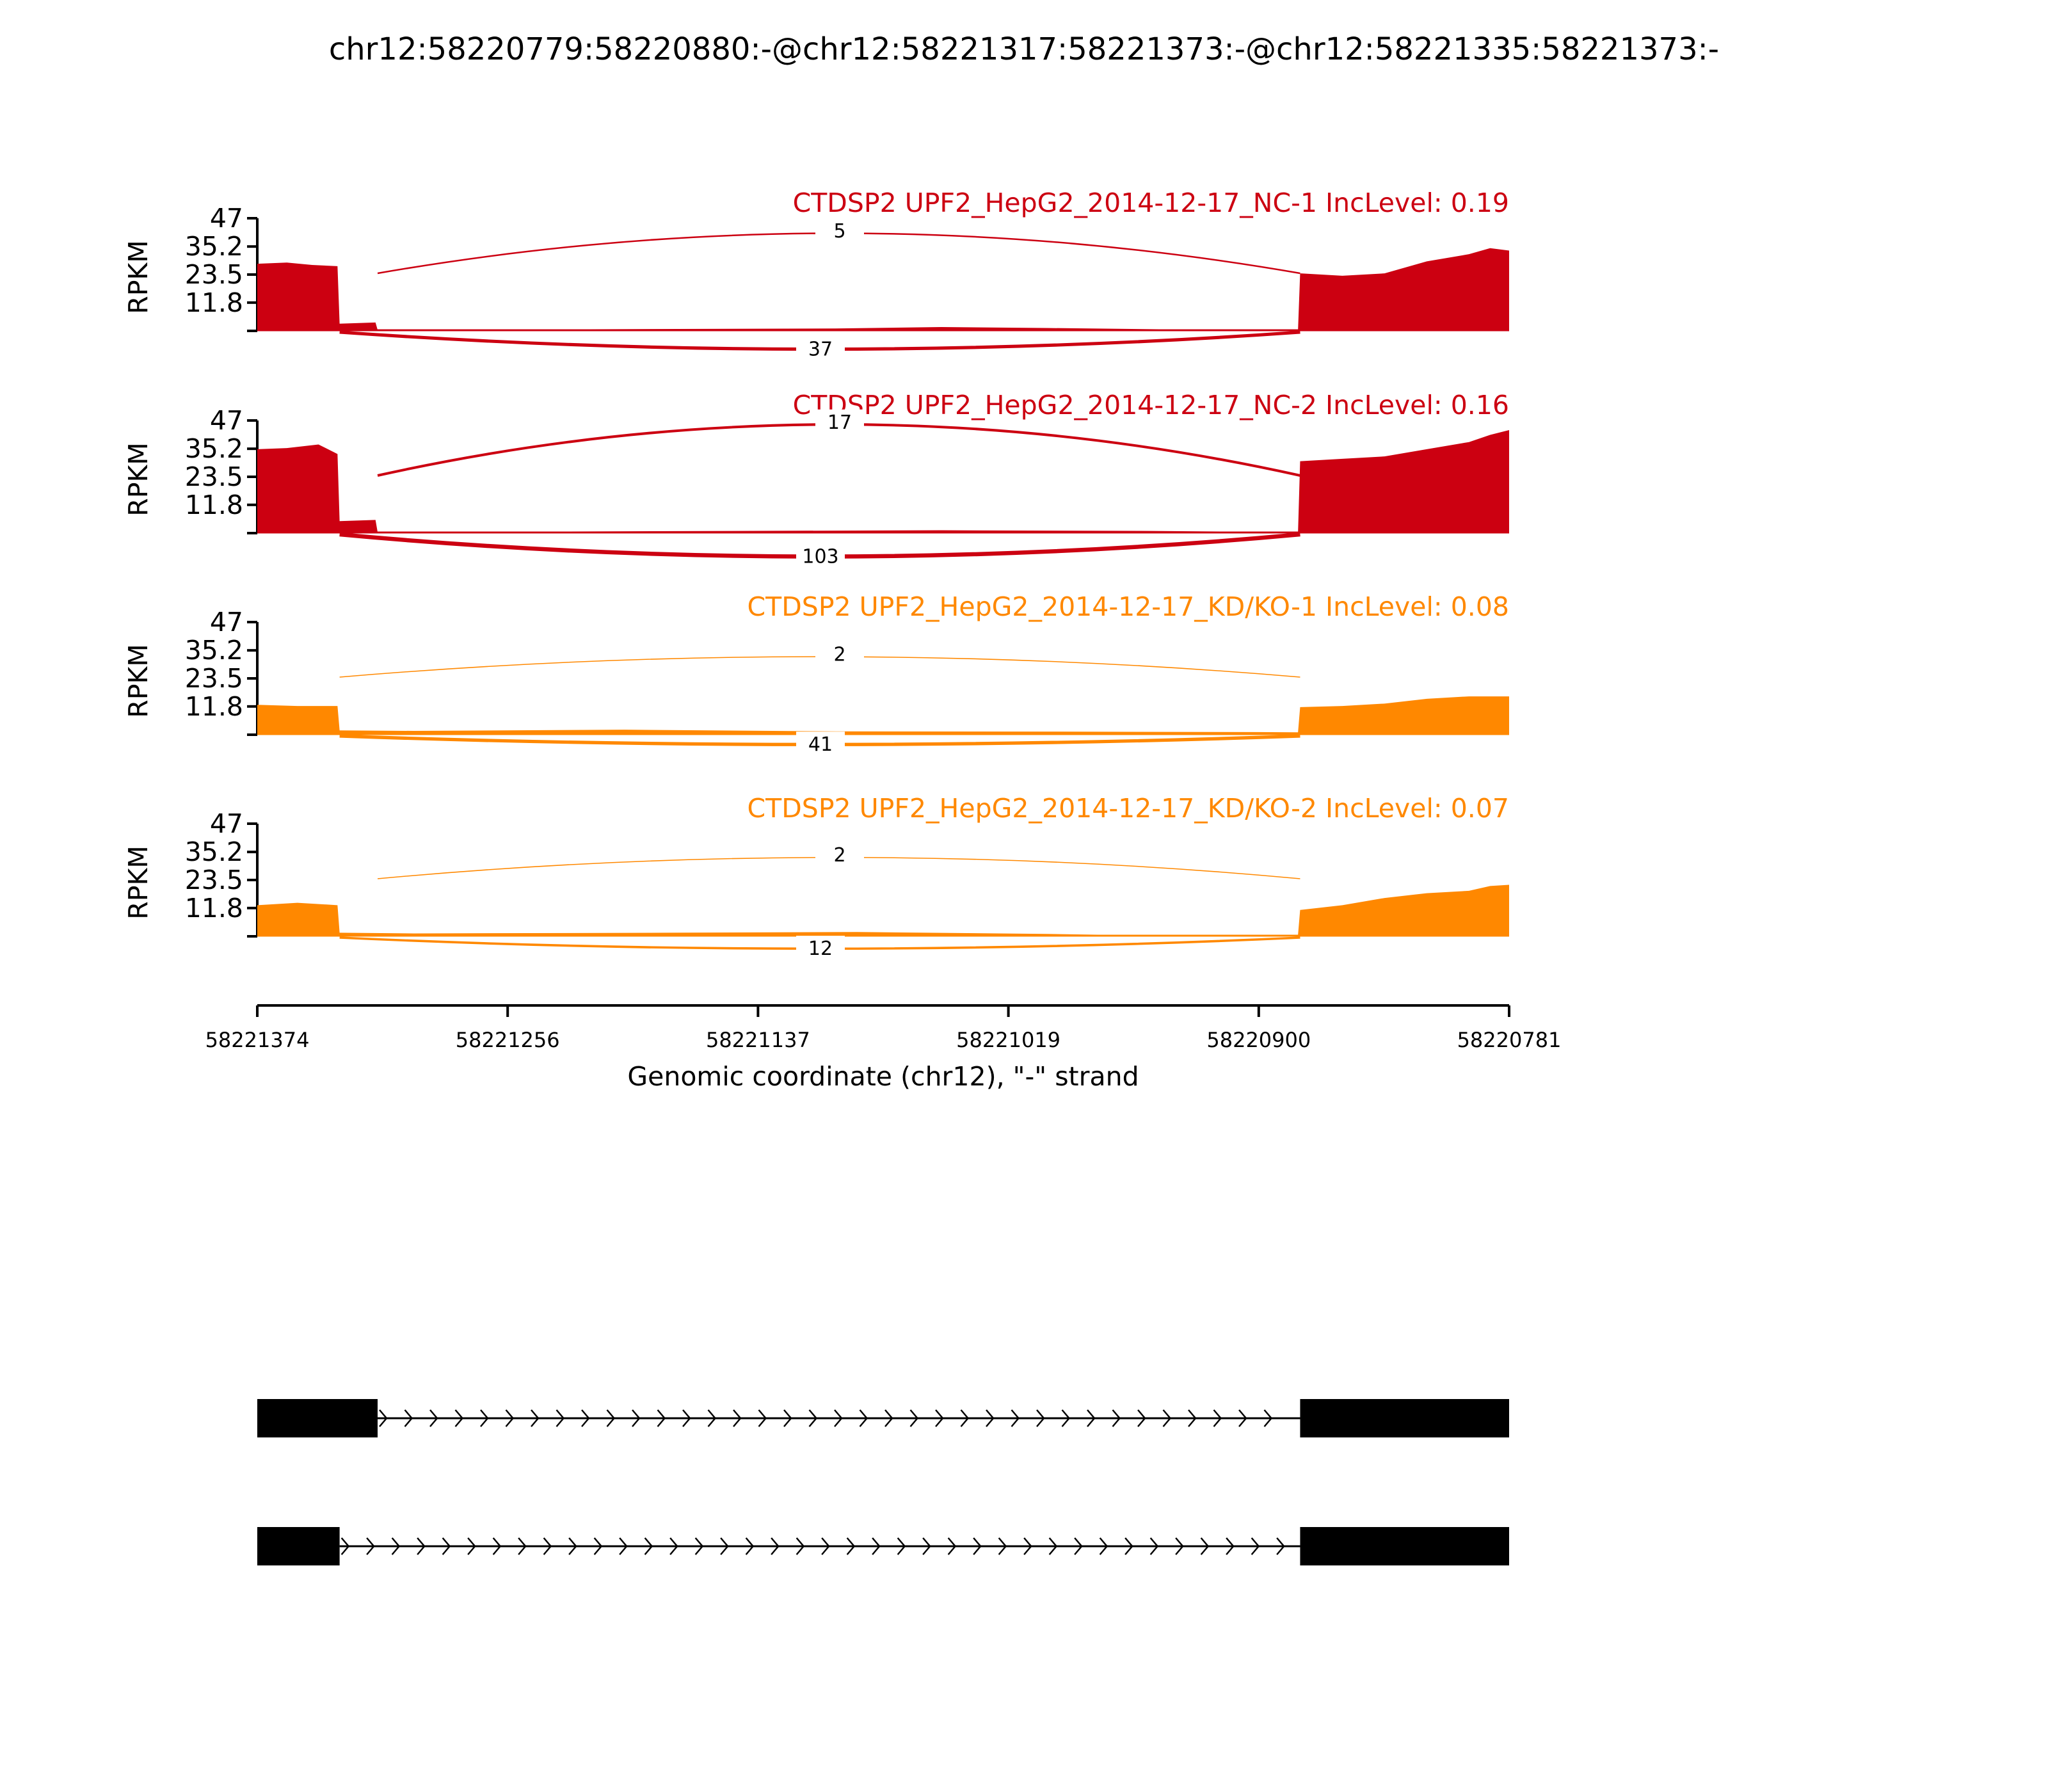 The height and width of the screenshot is (1792, 2048). What do you see at coordinates (226, 823) in the screenshot?
I see `y-tick-label: 47` at bounding box center [226, 823].